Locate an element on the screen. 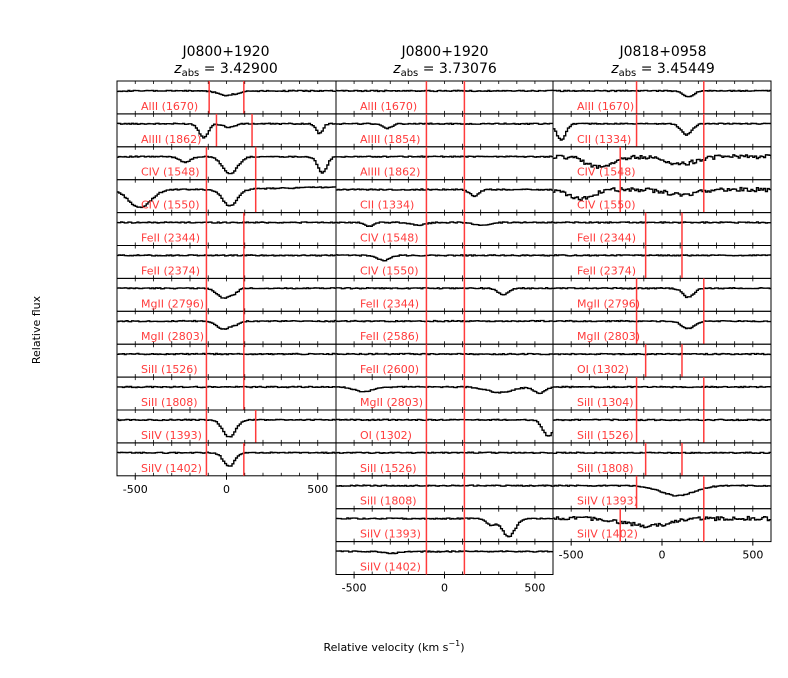  ion-label: CII (1334) is located at coordinates (387, 205).